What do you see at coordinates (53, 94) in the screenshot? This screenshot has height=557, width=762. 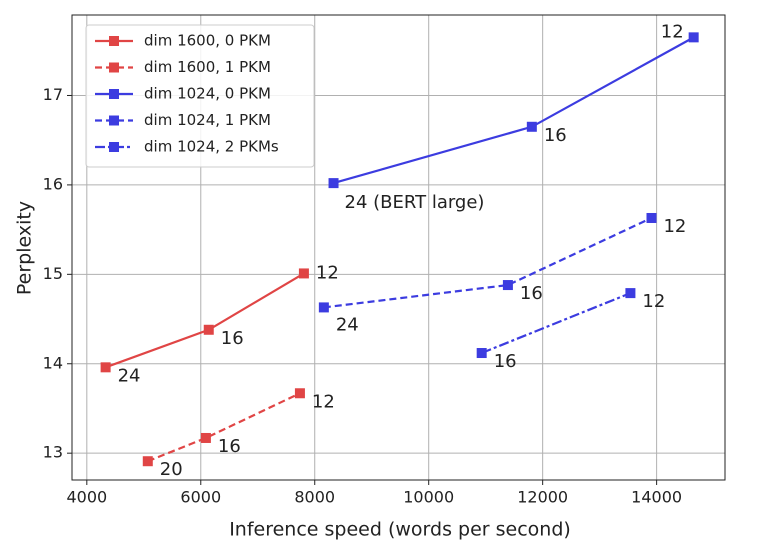 I see `y-tick-label: 17` at bounding box center [53, 94].